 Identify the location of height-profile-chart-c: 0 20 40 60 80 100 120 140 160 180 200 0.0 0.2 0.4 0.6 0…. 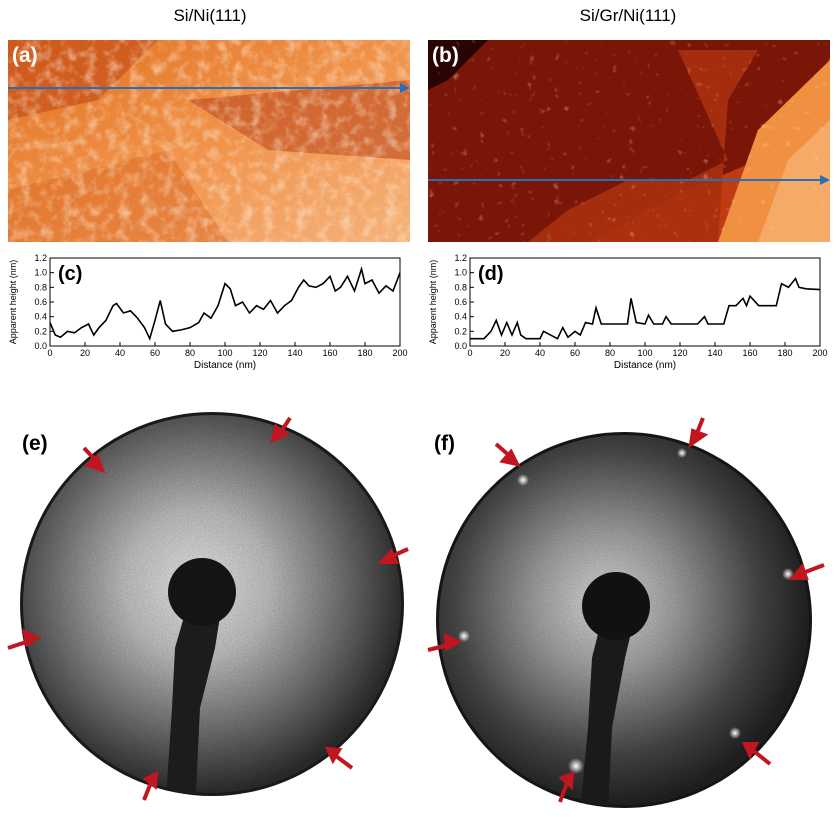
(208, 312).